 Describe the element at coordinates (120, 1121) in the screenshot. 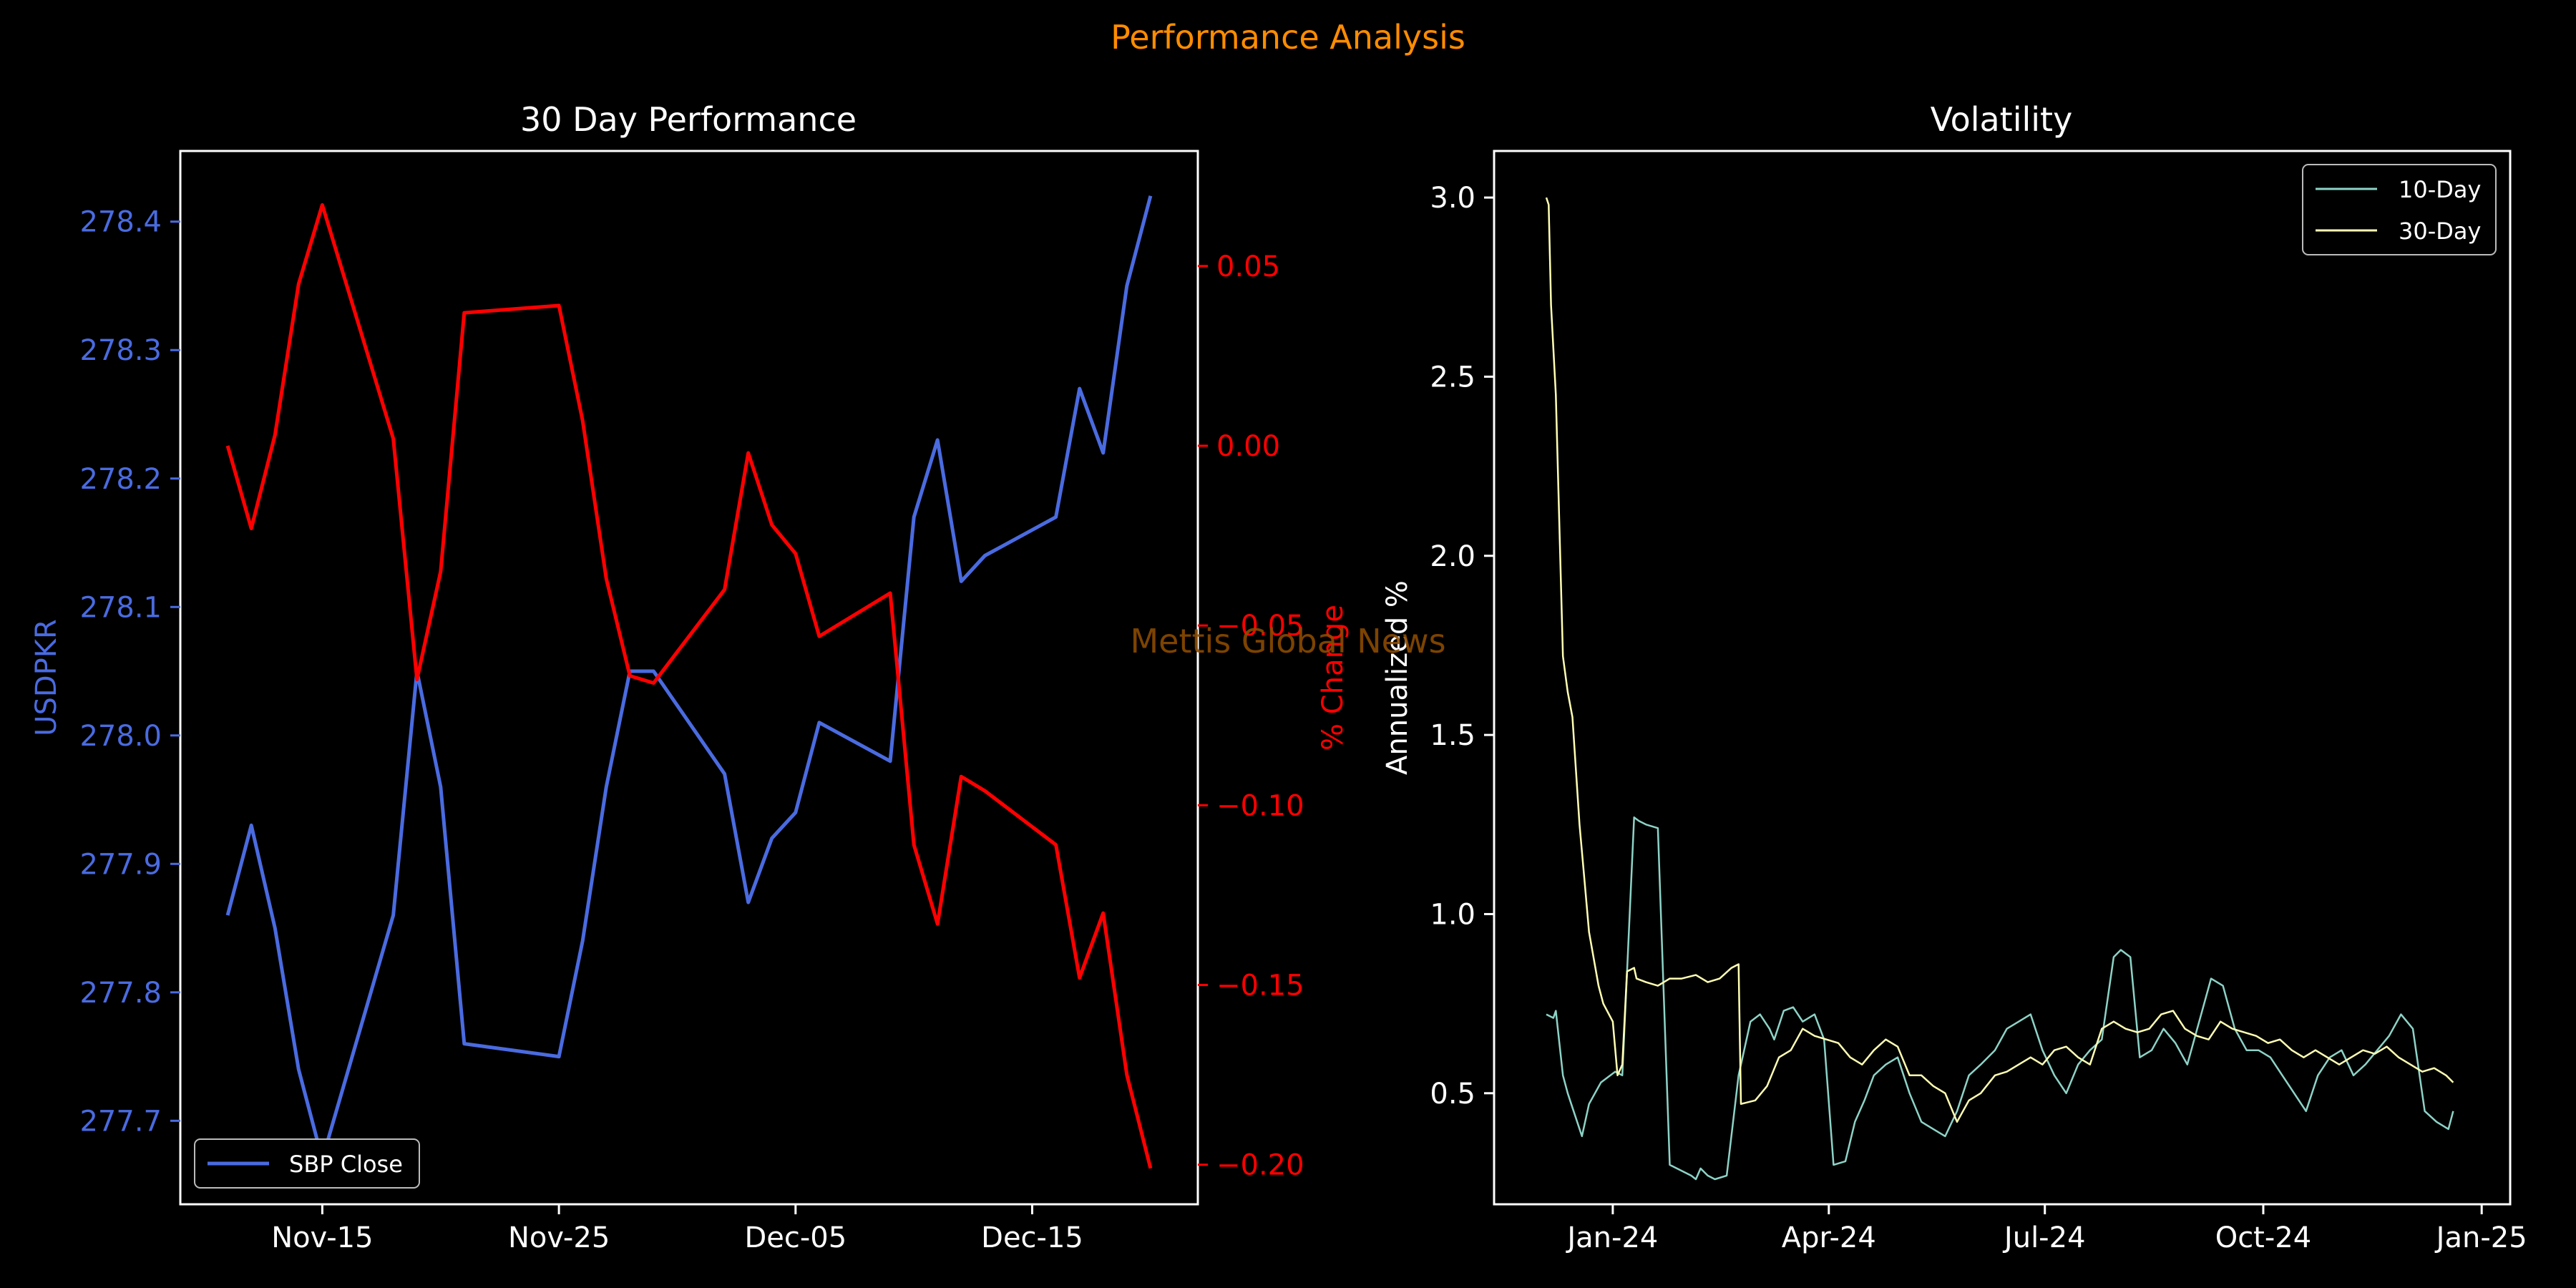

I see `left-tick-label: 277.7` at that location.